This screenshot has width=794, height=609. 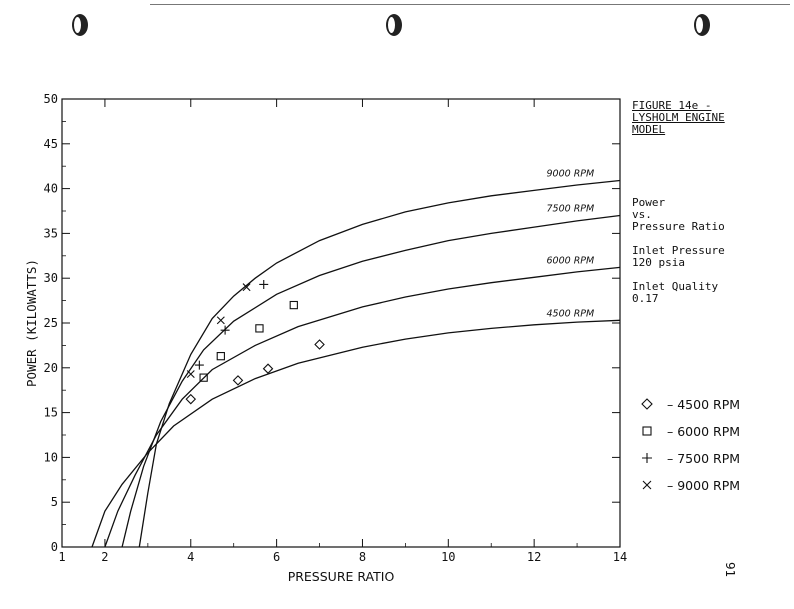 I want to click on punch-hole-right, so click(x=702, y=25).